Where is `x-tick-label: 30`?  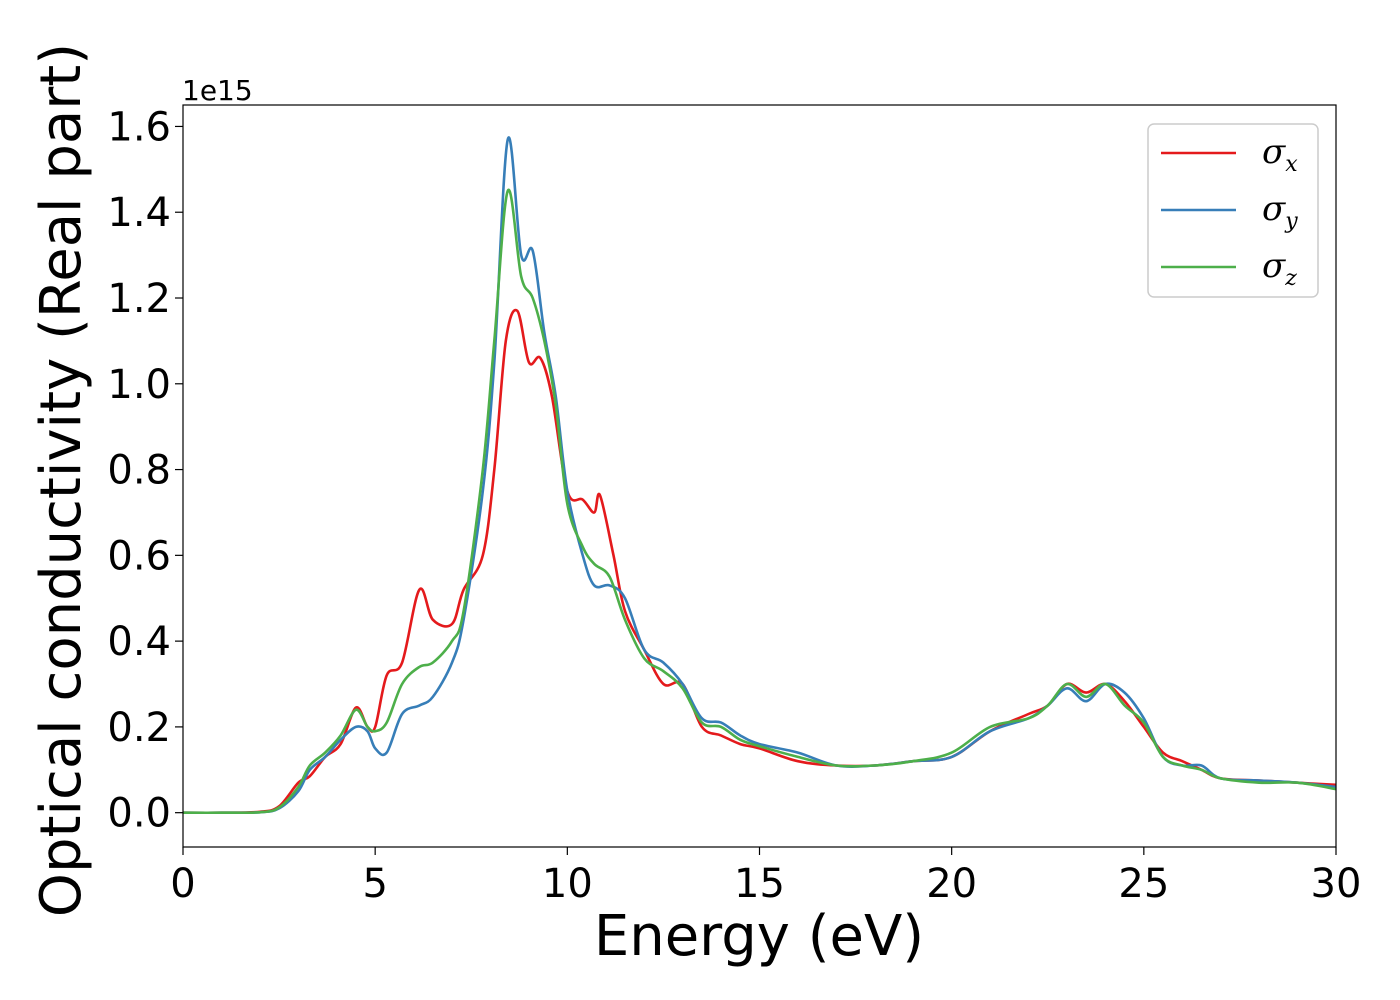 x-tick-label: 30 is located at coordinates (1336, 884).